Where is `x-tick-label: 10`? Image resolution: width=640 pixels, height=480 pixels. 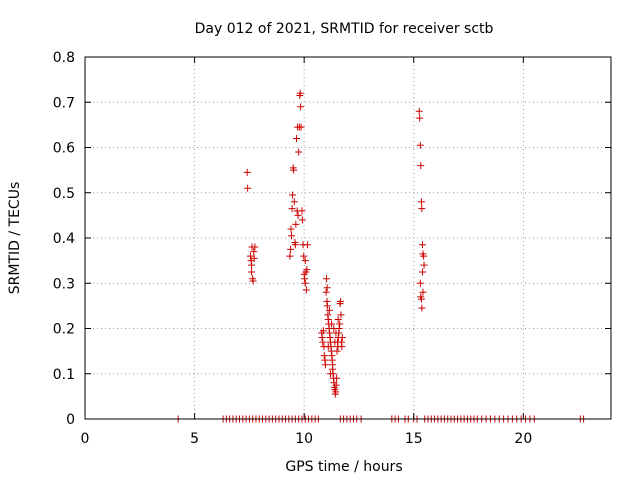
x-tick-label: 10 is located at coordinates (304, 439).